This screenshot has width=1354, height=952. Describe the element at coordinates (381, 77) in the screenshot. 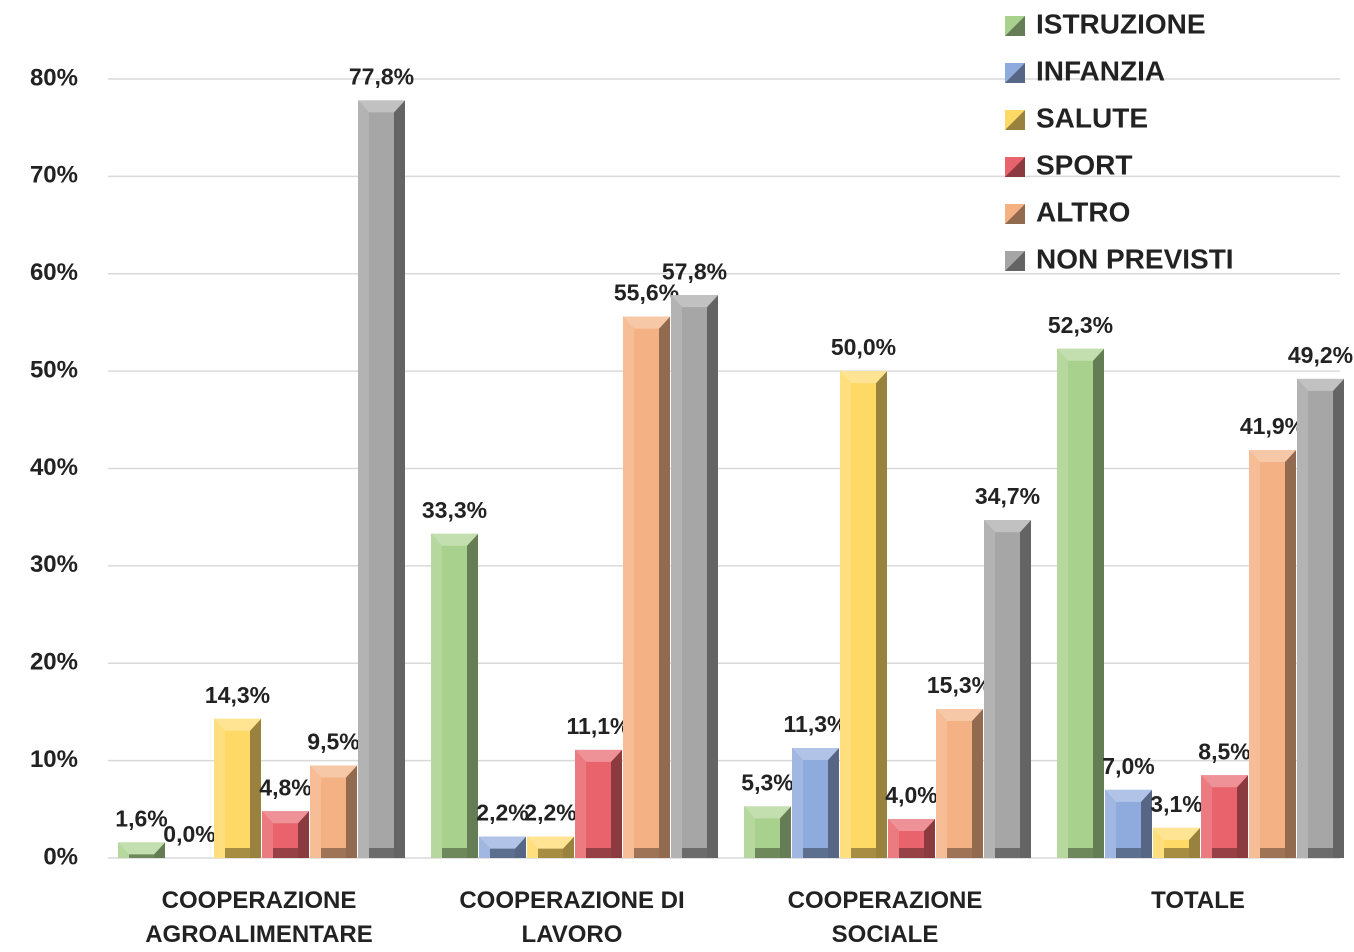

I see `data-label: 77,8%` at that location.